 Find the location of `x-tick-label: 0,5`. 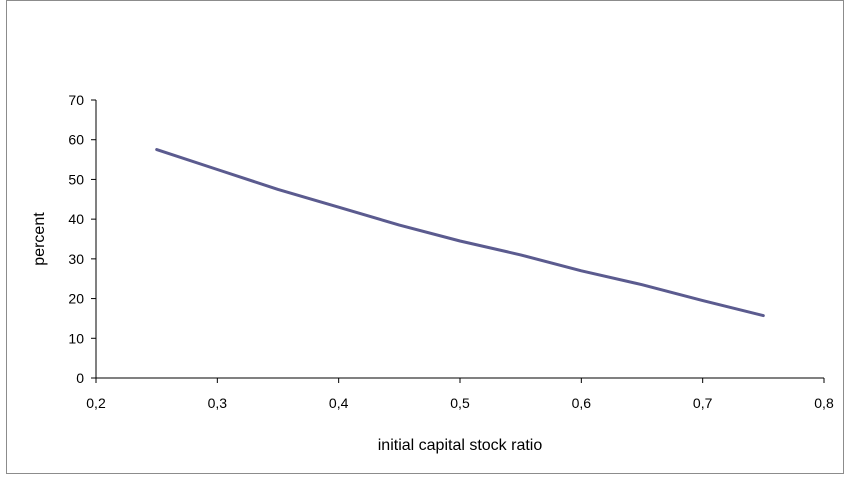

x-tick-label: 0,5 is located at coordinates (460, 403).